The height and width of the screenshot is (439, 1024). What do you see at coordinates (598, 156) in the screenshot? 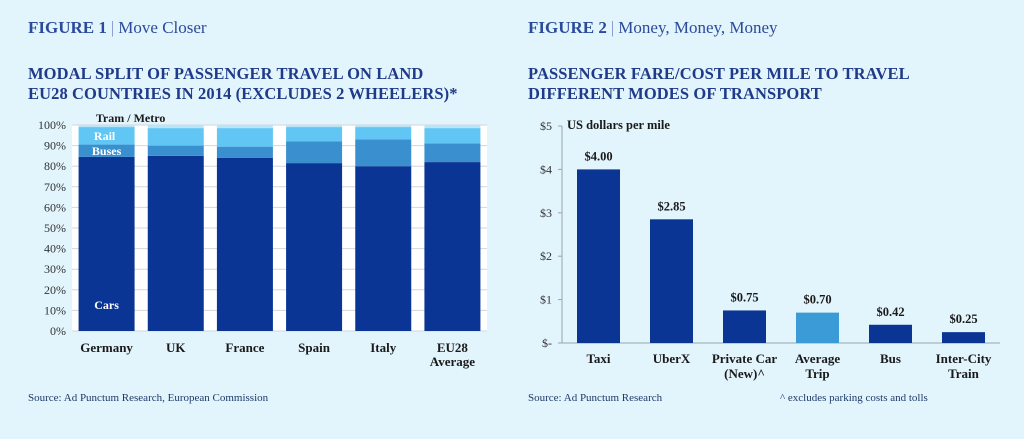
I see `data-label: $4.00` at bounding box center [598, 156].